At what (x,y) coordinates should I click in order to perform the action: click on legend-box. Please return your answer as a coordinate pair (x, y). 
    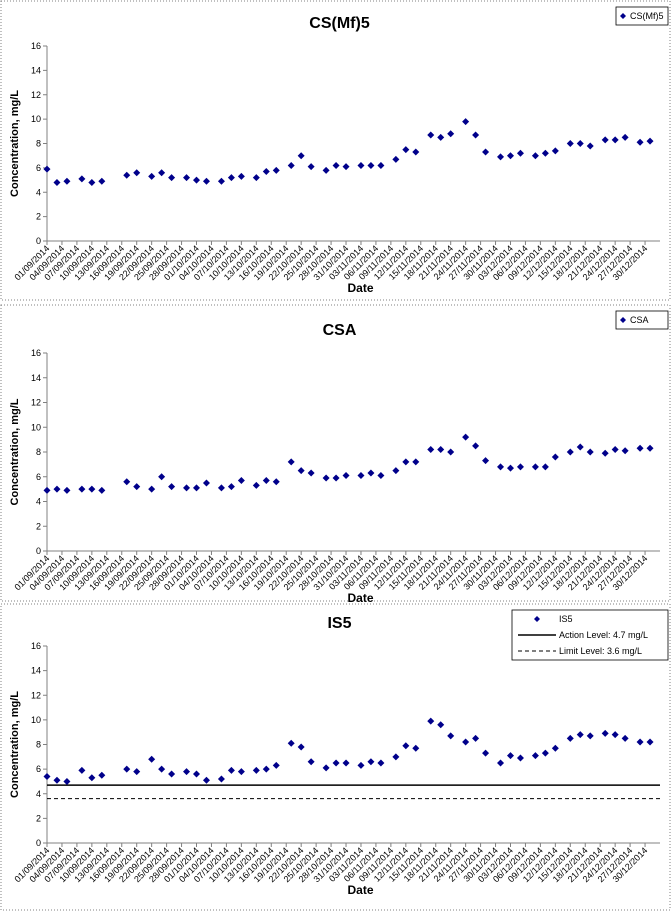
    Looking at the image, I should click on (642, 16).